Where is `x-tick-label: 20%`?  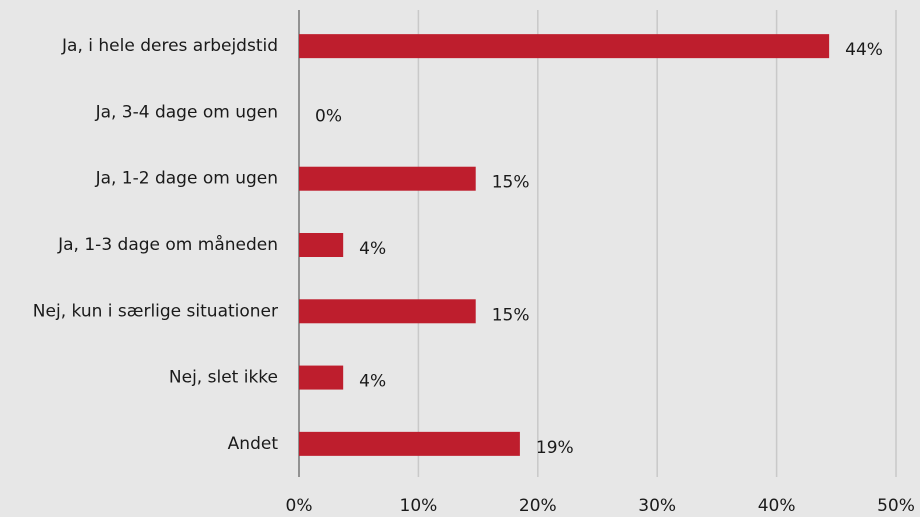
x-tick-label: 20% is located at coordinates (538, 506).